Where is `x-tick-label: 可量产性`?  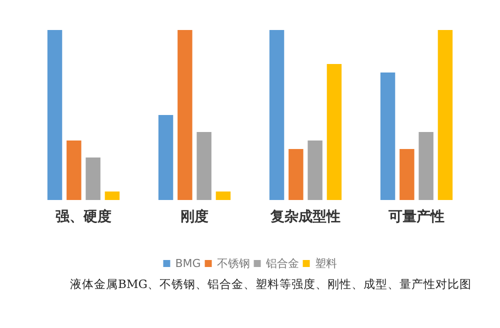 x-tick-label: 可量产性 is located at coordinates (416, 216).